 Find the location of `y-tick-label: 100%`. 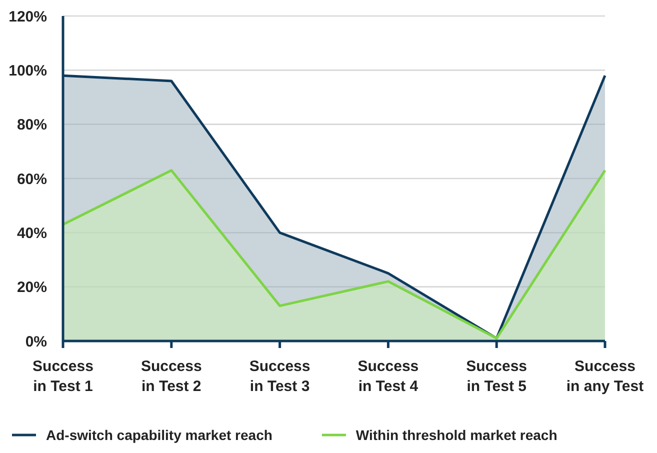

y-tick-label: 100% is located at coordinates (27, 71).